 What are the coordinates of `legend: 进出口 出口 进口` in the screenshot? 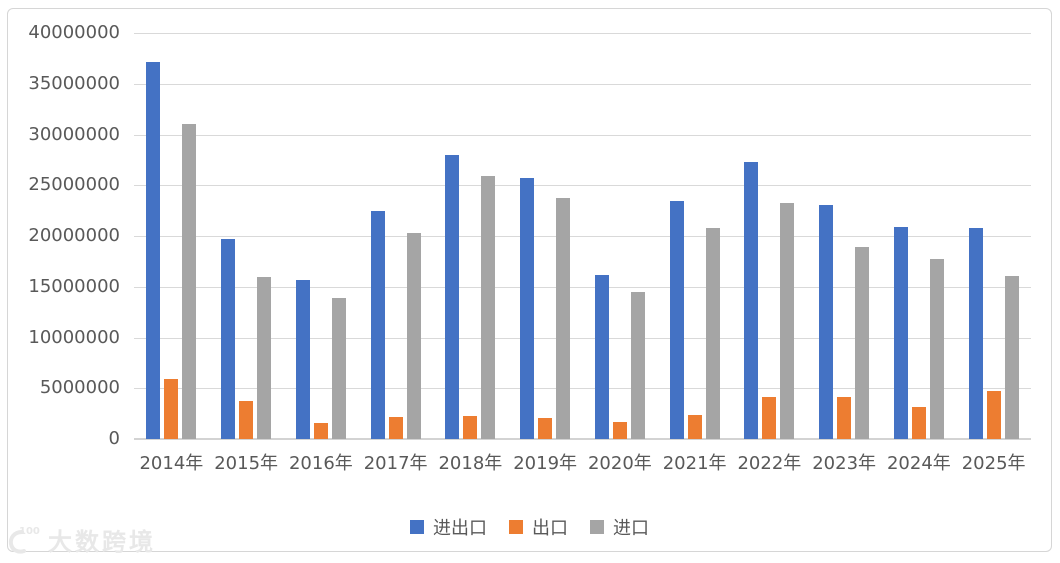 It's located at (529, 527).